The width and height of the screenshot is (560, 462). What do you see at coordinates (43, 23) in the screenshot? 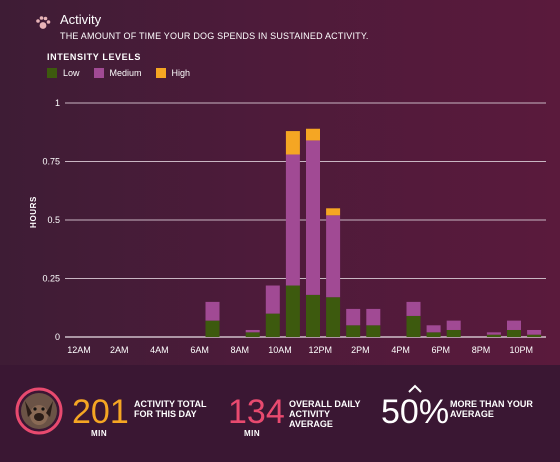
I see `paw-icon` at bounding box center [43, 23].